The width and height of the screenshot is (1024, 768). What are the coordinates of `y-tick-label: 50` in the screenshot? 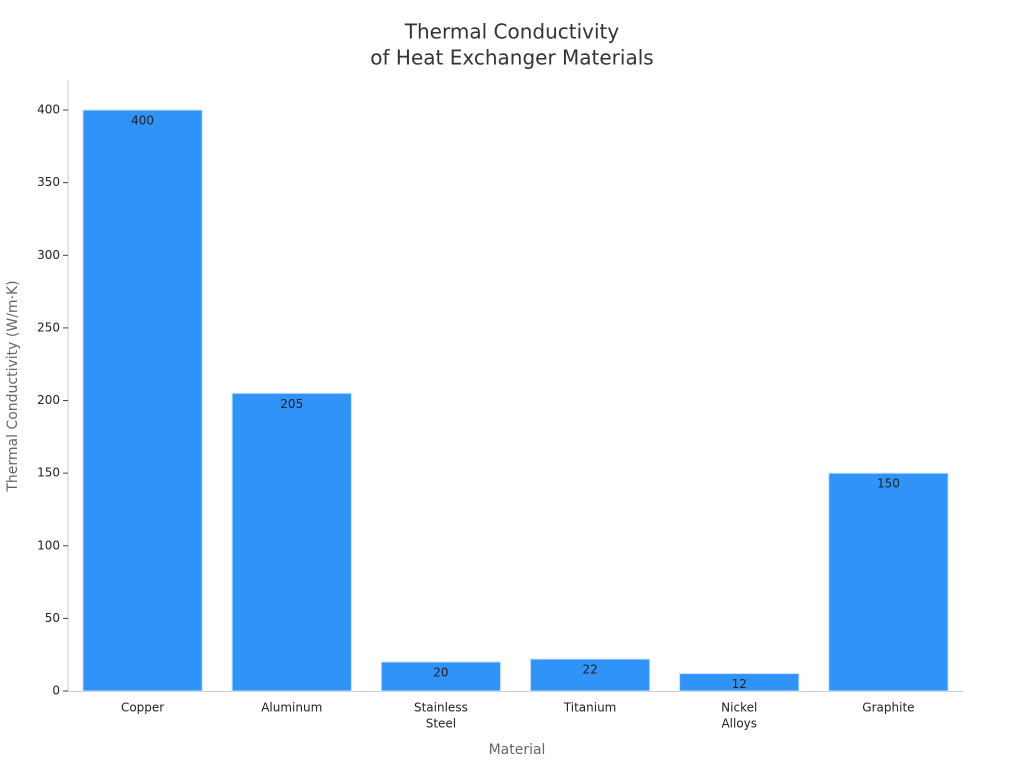 It's located at (52, 618).